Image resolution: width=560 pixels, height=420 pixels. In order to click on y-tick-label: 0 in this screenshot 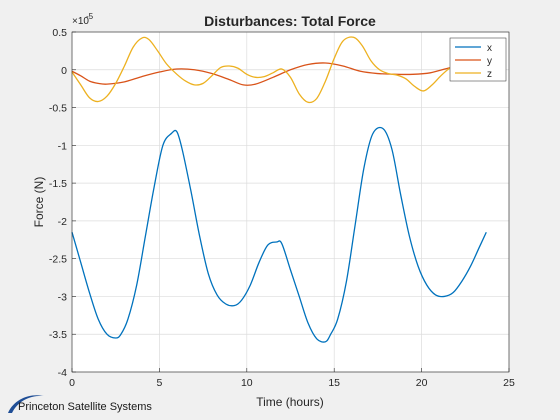, I will do `click(64, 71)`.